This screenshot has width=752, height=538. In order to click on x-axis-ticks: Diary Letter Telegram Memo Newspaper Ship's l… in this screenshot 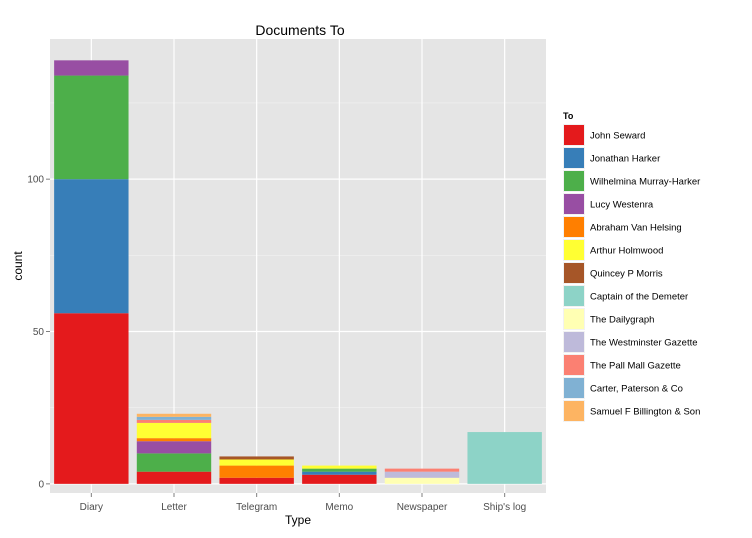, I will do `click(303, 503)`.